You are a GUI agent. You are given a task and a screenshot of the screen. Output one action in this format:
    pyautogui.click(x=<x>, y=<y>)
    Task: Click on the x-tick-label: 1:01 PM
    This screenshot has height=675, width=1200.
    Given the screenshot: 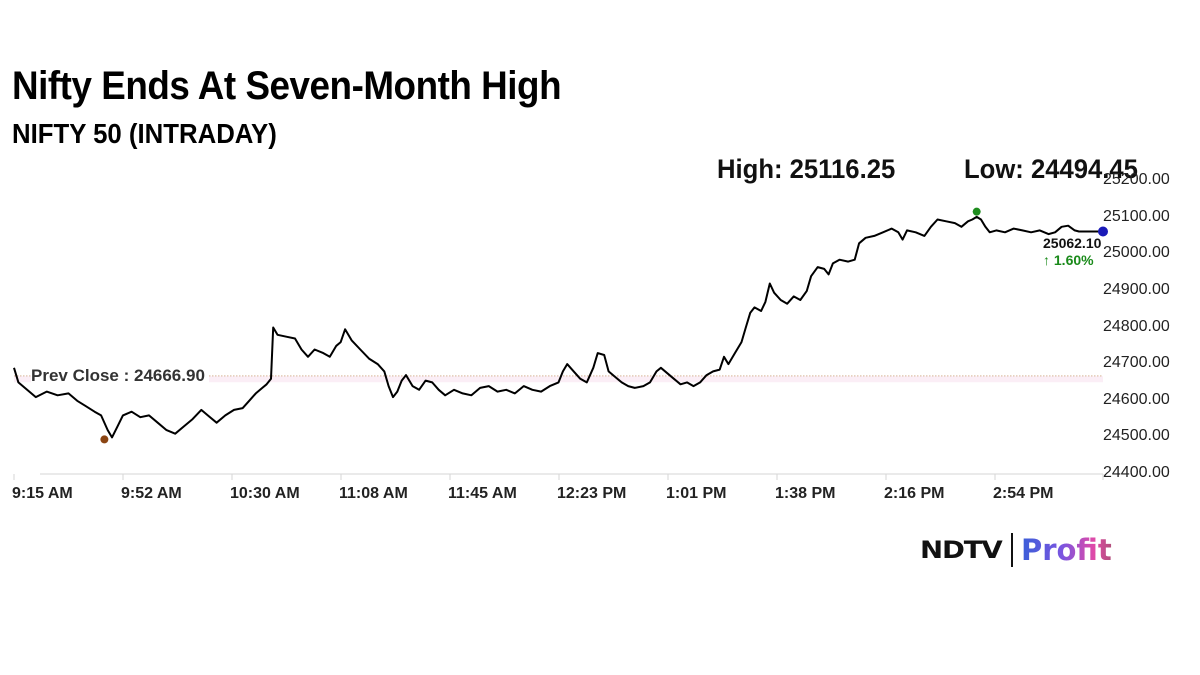 What is the action you would take?
    pyautogui.click(x=696, y=493)
    